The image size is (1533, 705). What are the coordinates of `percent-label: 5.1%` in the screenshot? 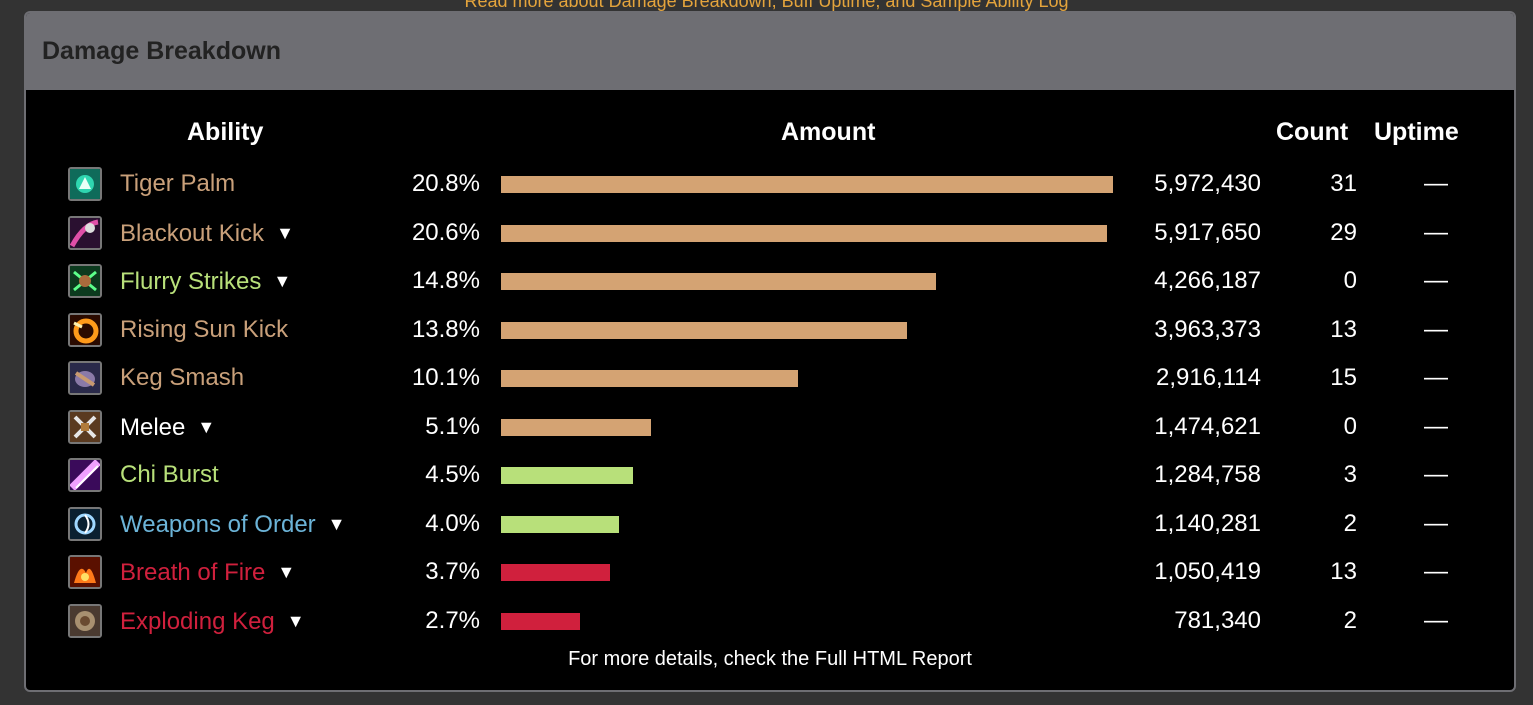 It's located at (452, 426).